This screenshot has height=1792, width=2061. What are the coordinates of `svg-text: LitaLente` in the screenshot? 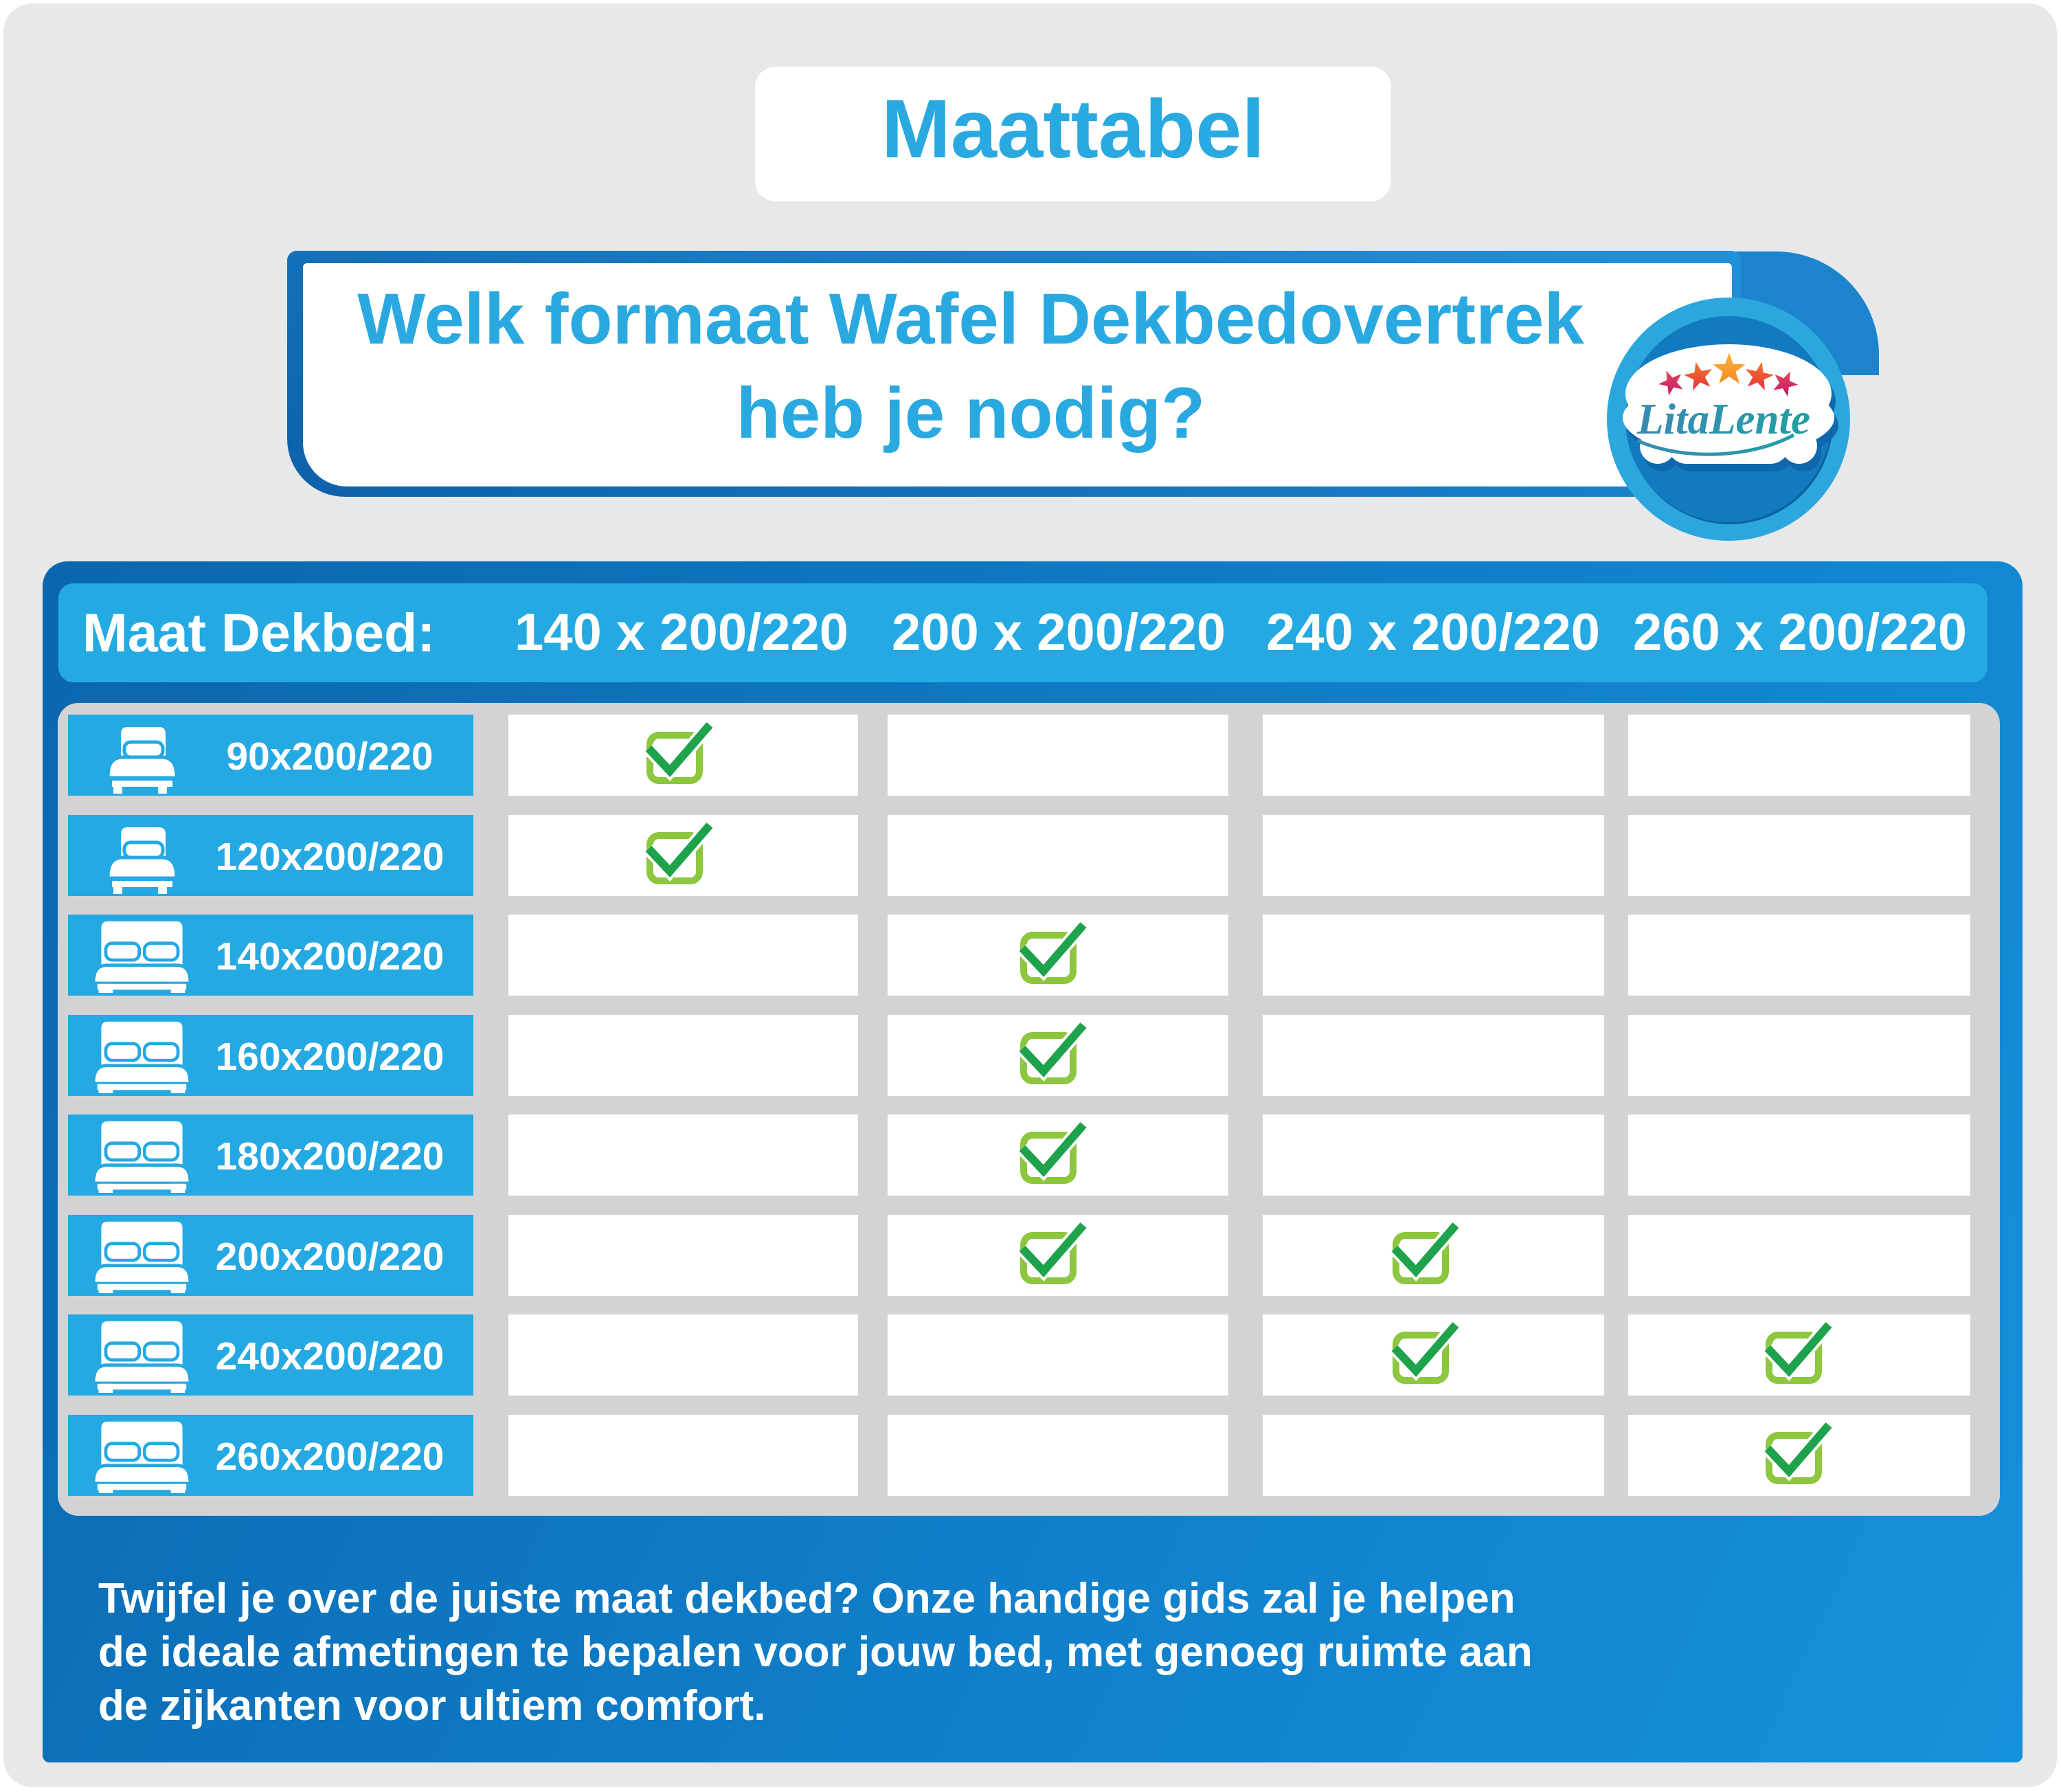 It's located at (1723, 419).